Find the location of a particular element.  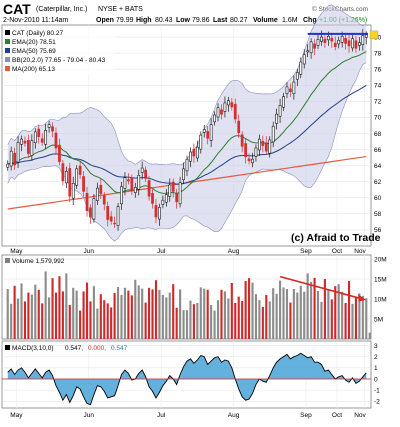

legend-bb: BB(20,2.0) 77.65 - 79.04 - 80.43 is located at coordinates (59, 60).